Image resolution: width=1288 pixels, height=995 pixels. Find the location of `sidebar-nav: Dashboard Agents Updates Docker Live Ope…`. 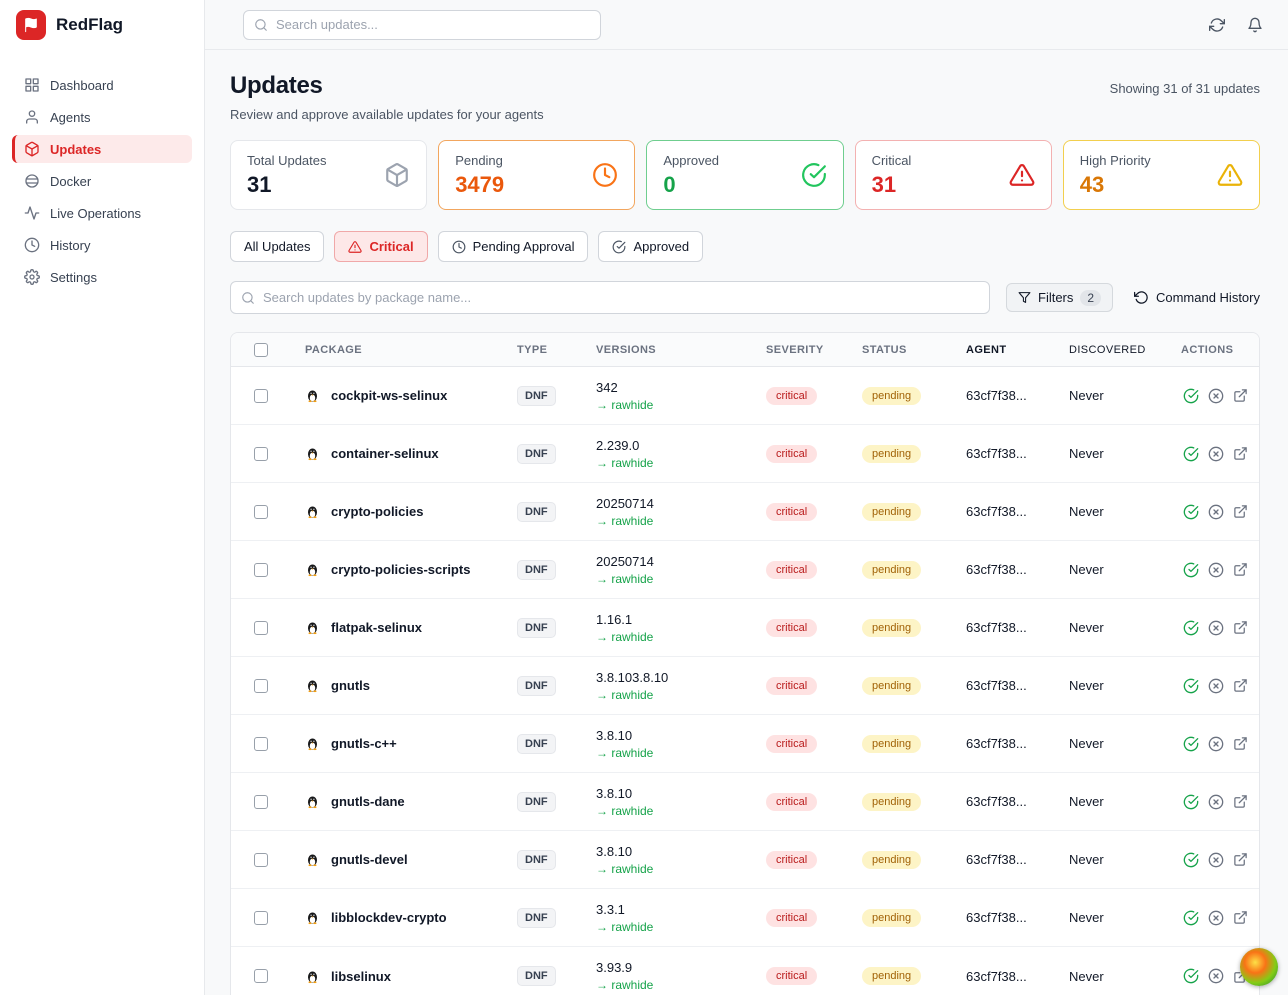

sidebar-nav: Dashboard Agents Updates Docker Live Ope… is located at coordinates (102, 170).